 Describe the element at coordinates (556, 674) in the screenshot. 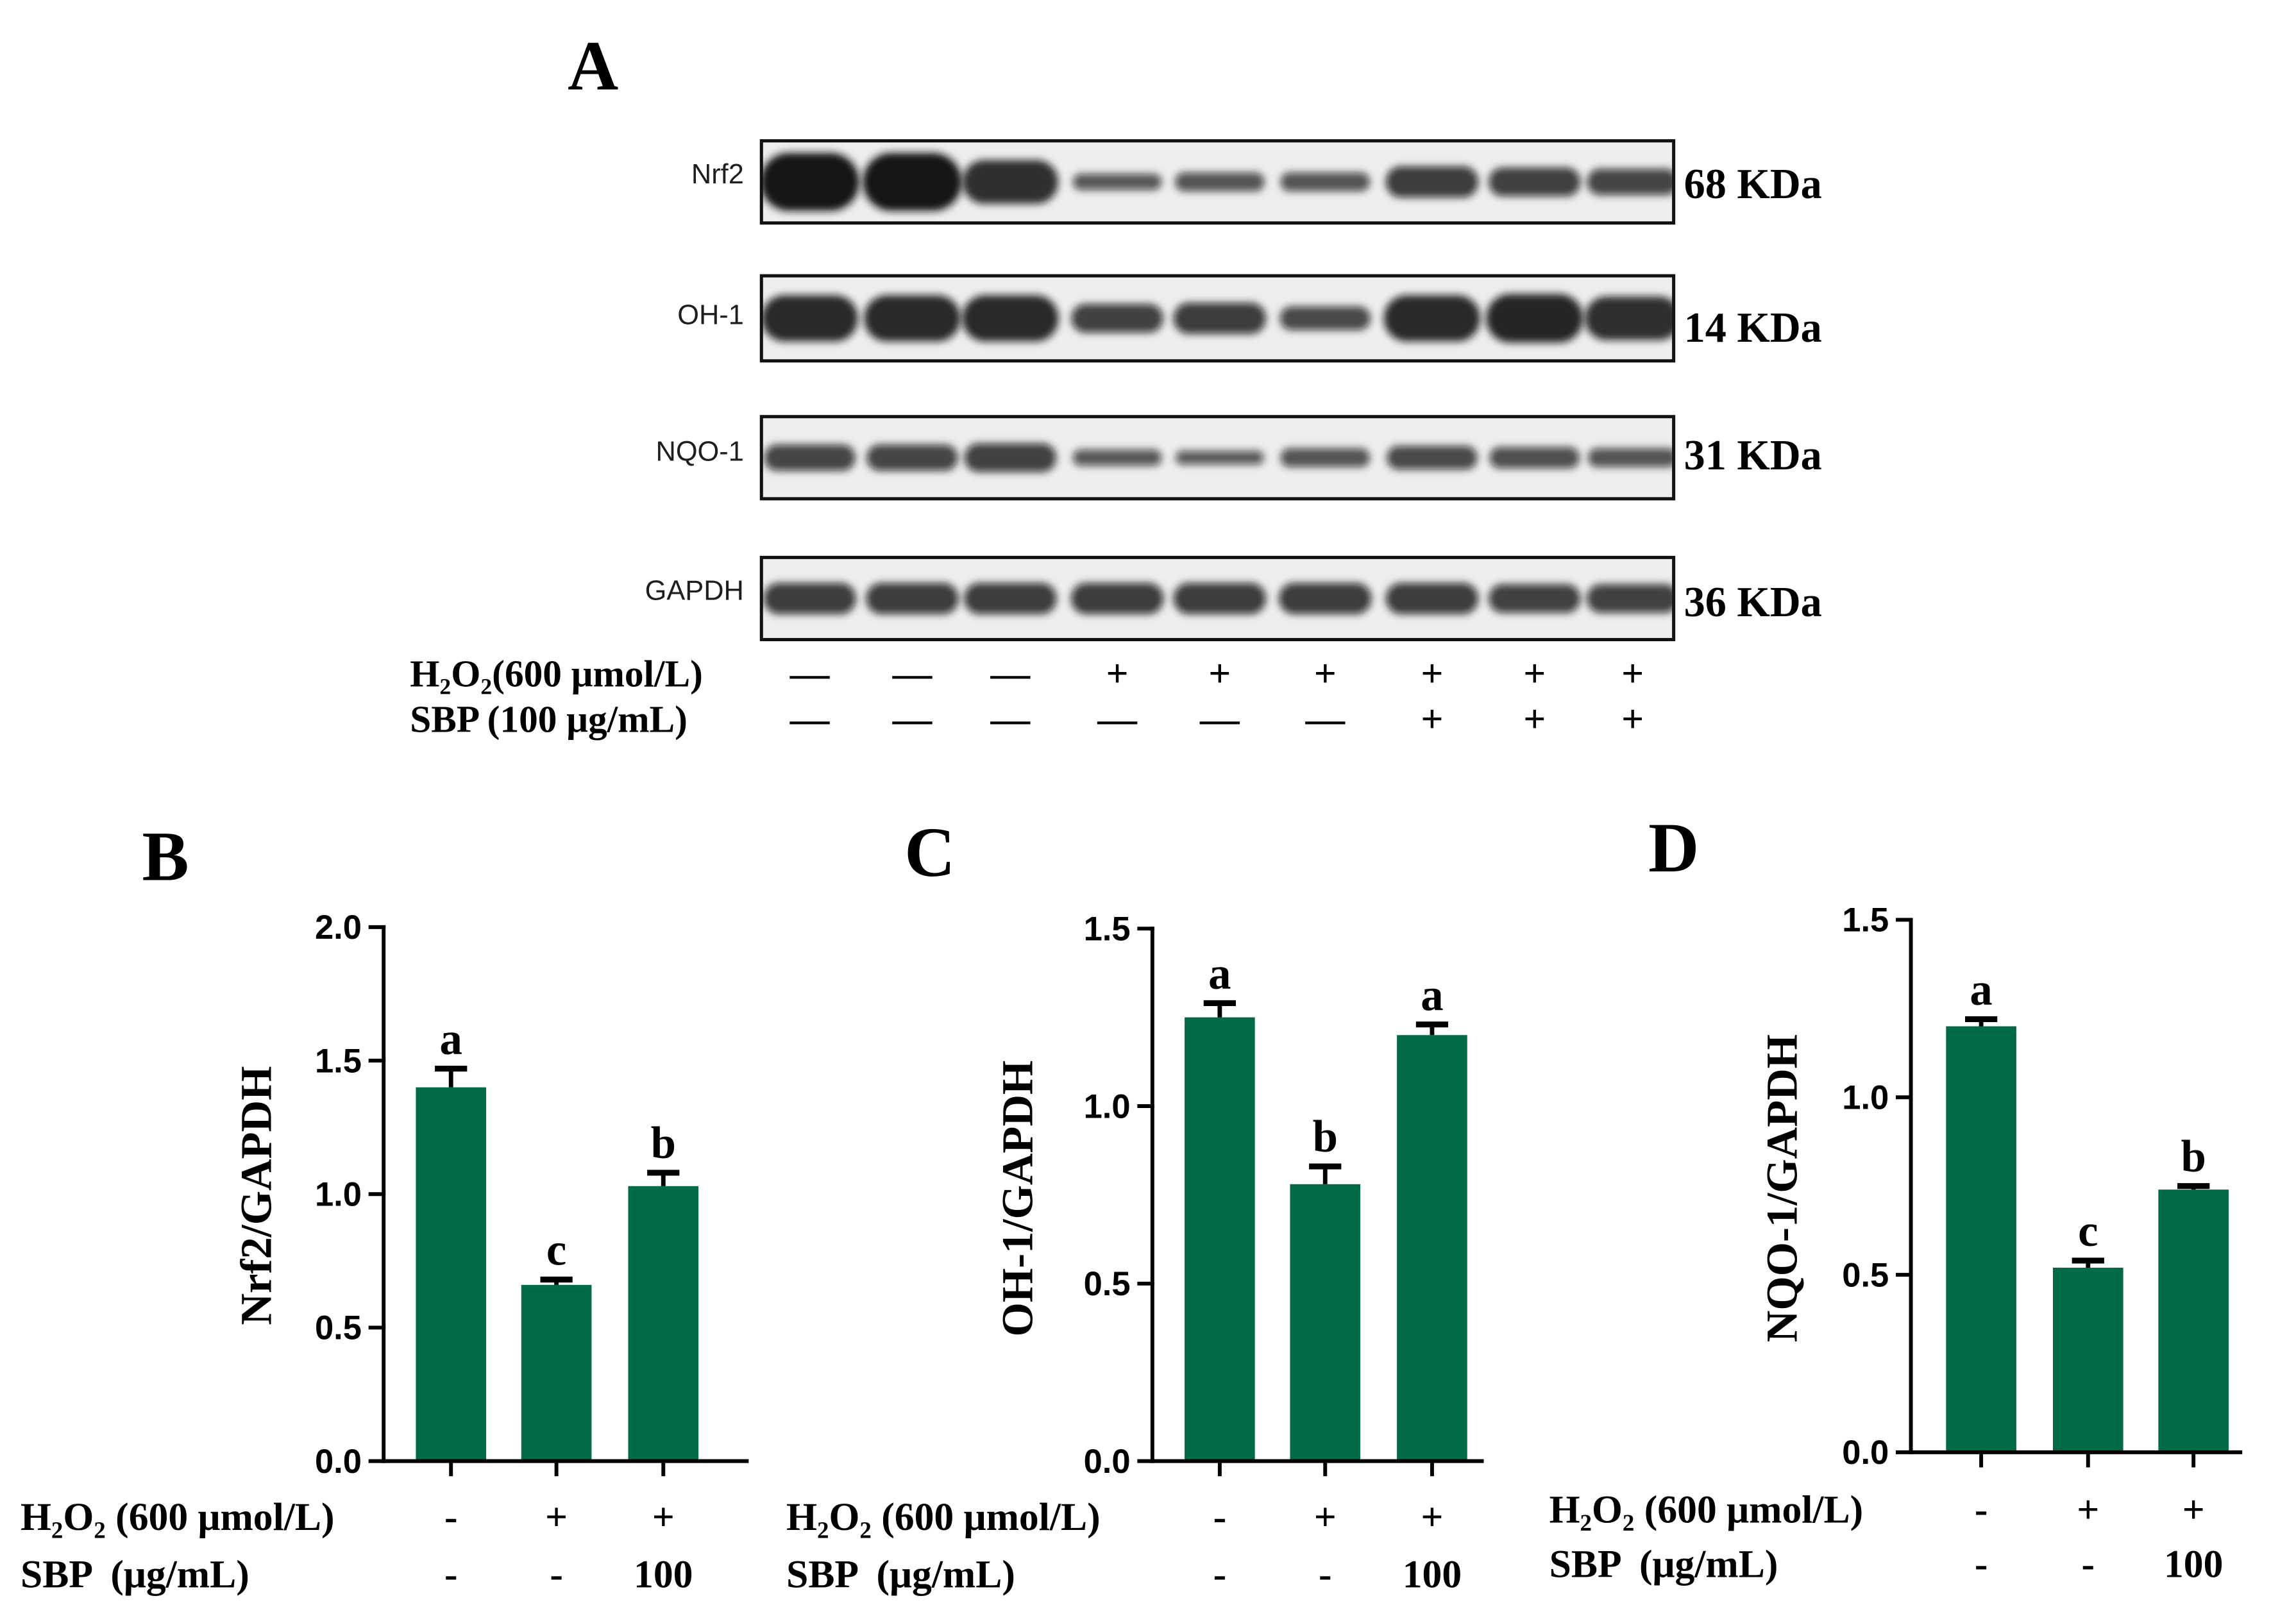

I see `treatment-label-h2o2: H₂O₂(600 μmol/L)` at that location.